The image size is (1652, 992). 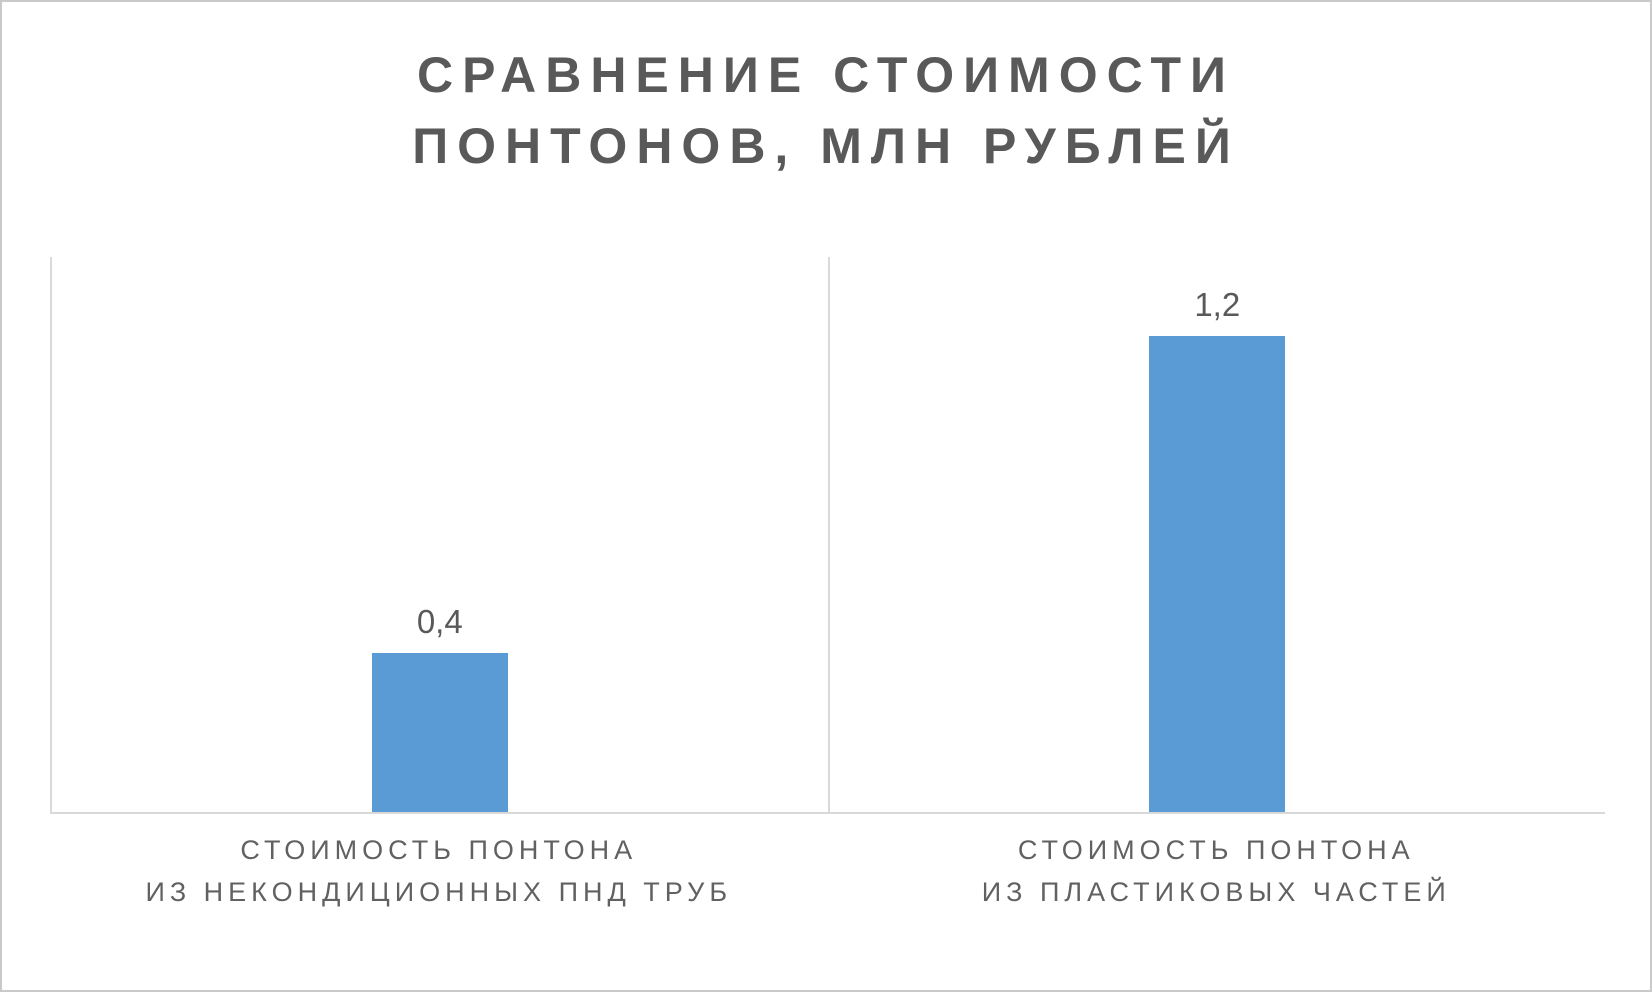 I want to click on category-label-line: ИЗ НЕКОНДИЦИОННЫХ ПНД ТРУБ, so click(x=439, y=891).